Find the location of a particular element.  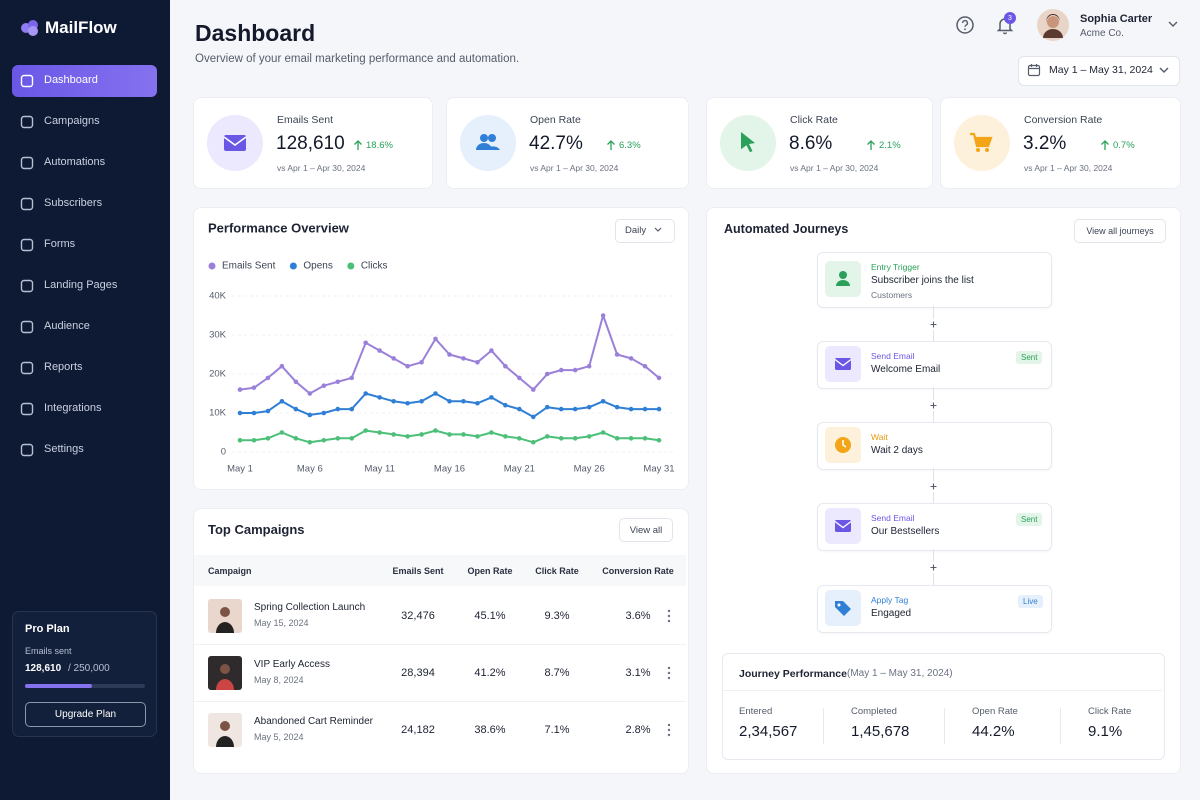

period-label: Daily is located at coordinates (636, 230).